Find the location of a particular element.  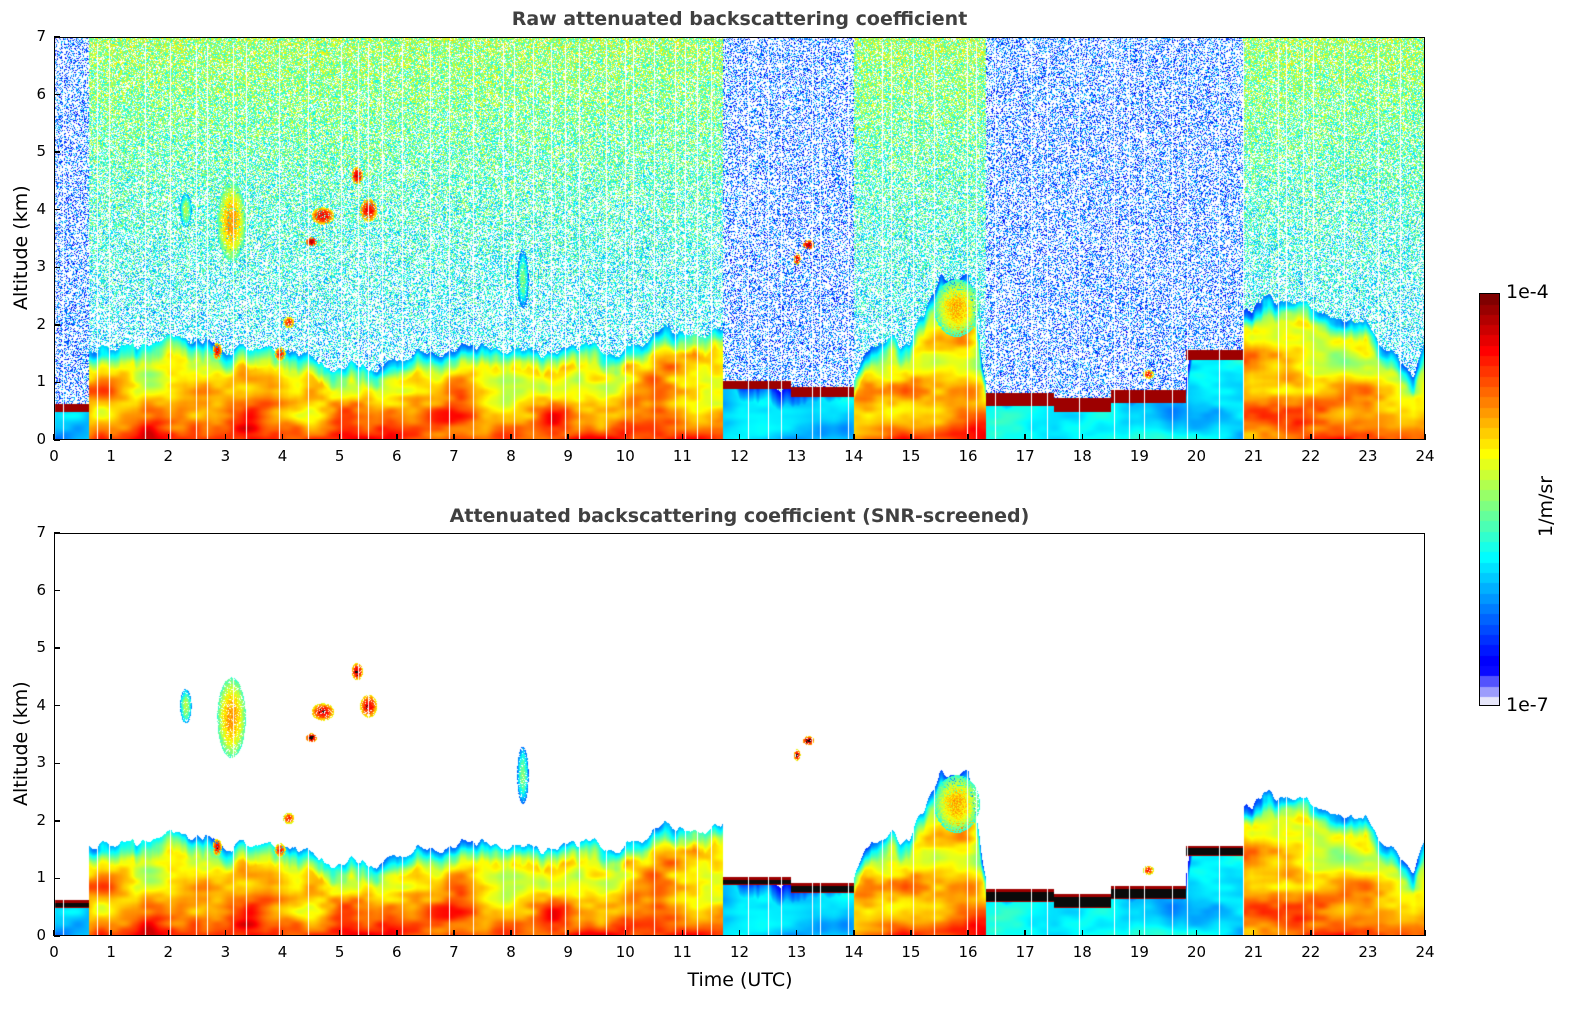

x-tick-label: 1 is located at coordinates (111, 952).